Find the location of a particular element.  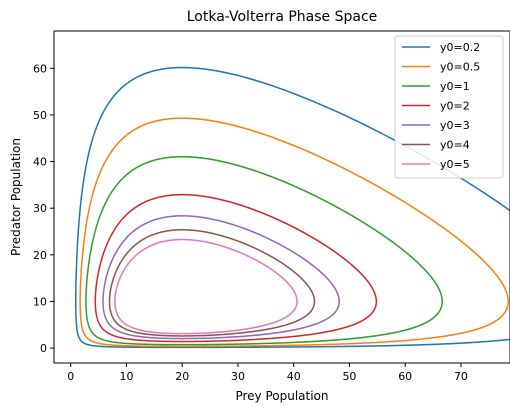

legend-label-3: y0=1 is located at coordinates (455, 86).